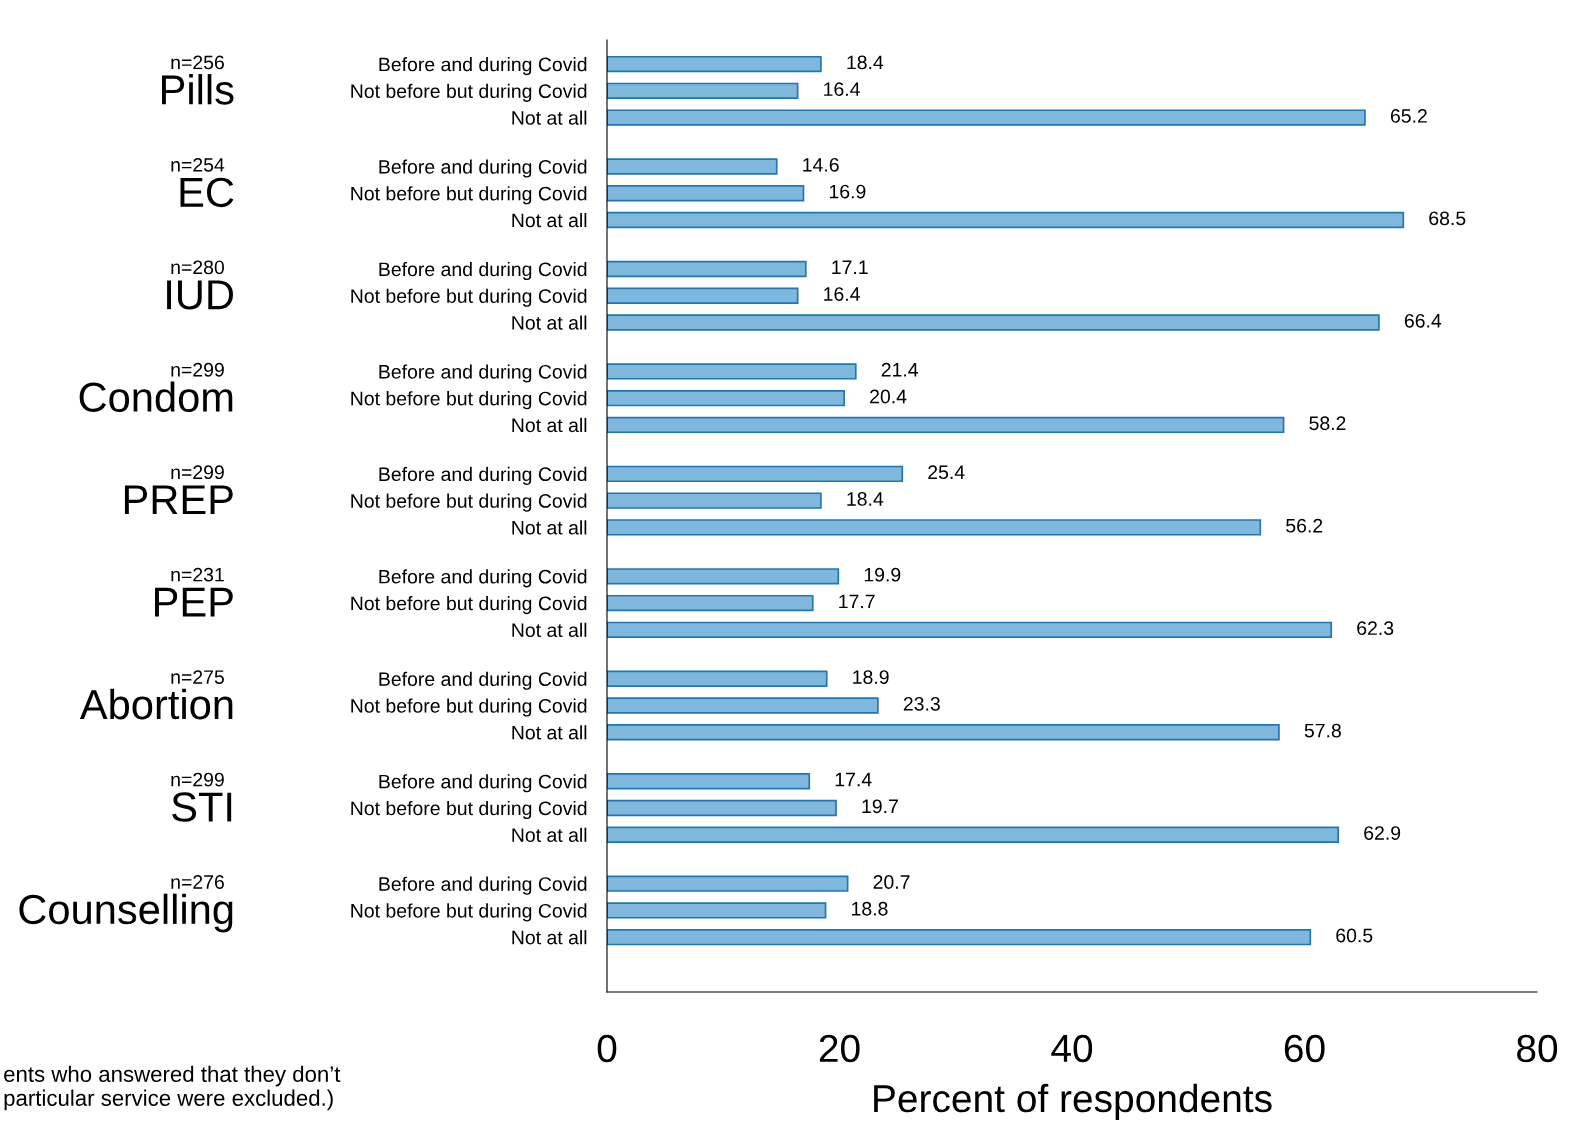 This screenshot has height=1128, width=1575. Describe the element at coordinates (197, 677) in the screenshot. I see `text: n=275` at that location.